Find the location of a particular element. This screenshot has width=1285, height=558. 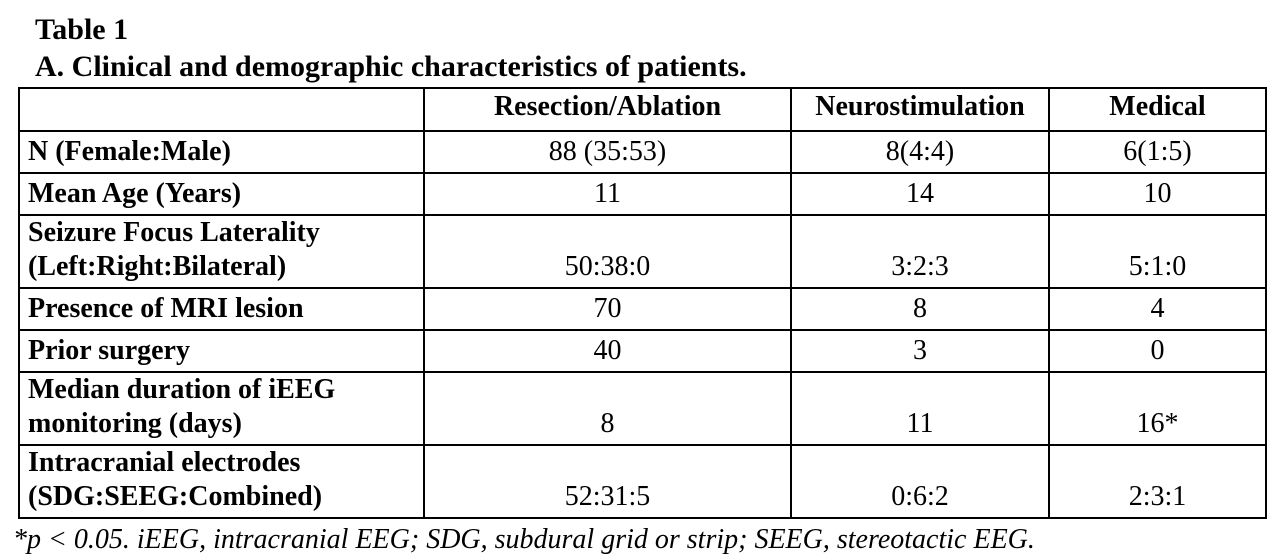

cell-value: 40 is located at coordinates (607, 351).